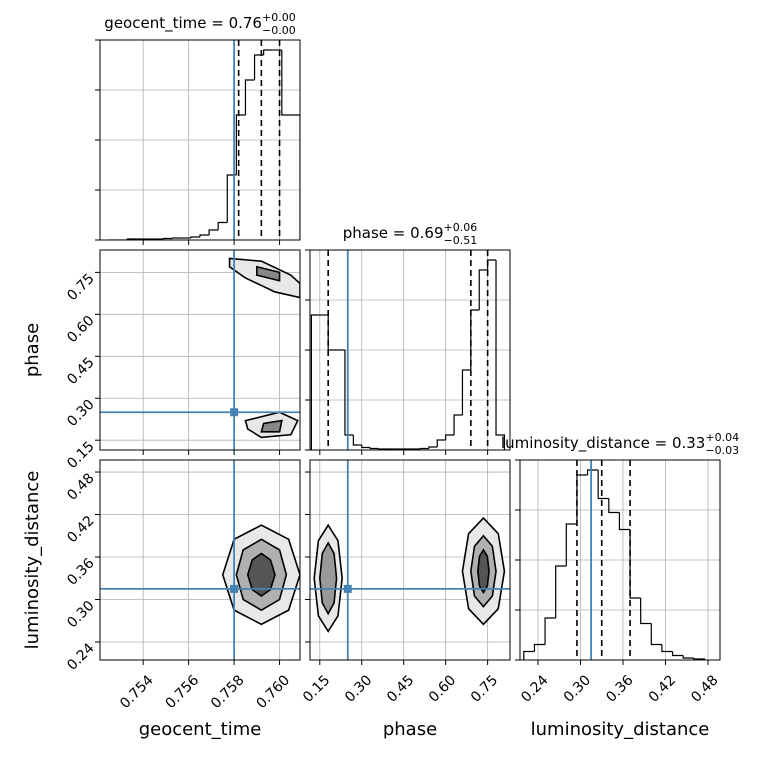 The height and width of the screenshot is (760, 760). I want to click on y-tick-label: 0.24, so click(80, 656).